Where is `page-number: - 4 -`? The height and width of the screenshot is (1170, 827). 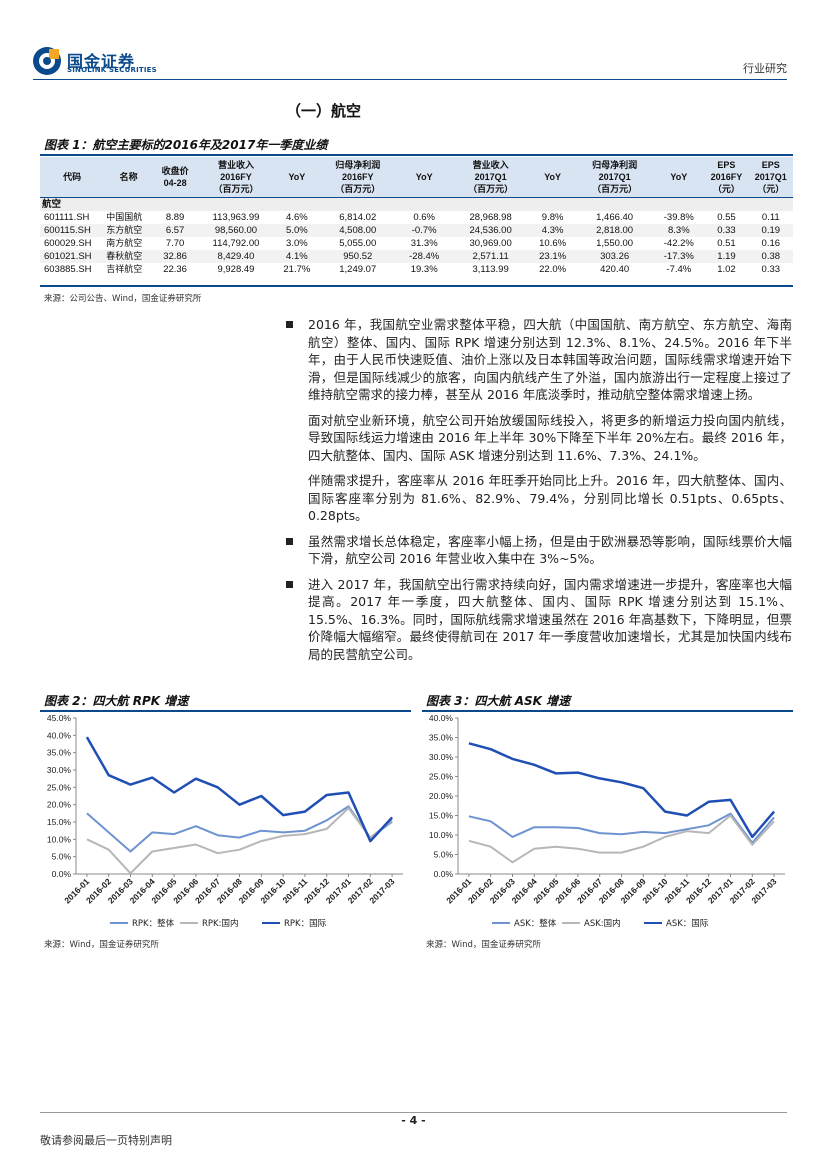
page-number: - 4 - is located at coordinates (413, 1120).